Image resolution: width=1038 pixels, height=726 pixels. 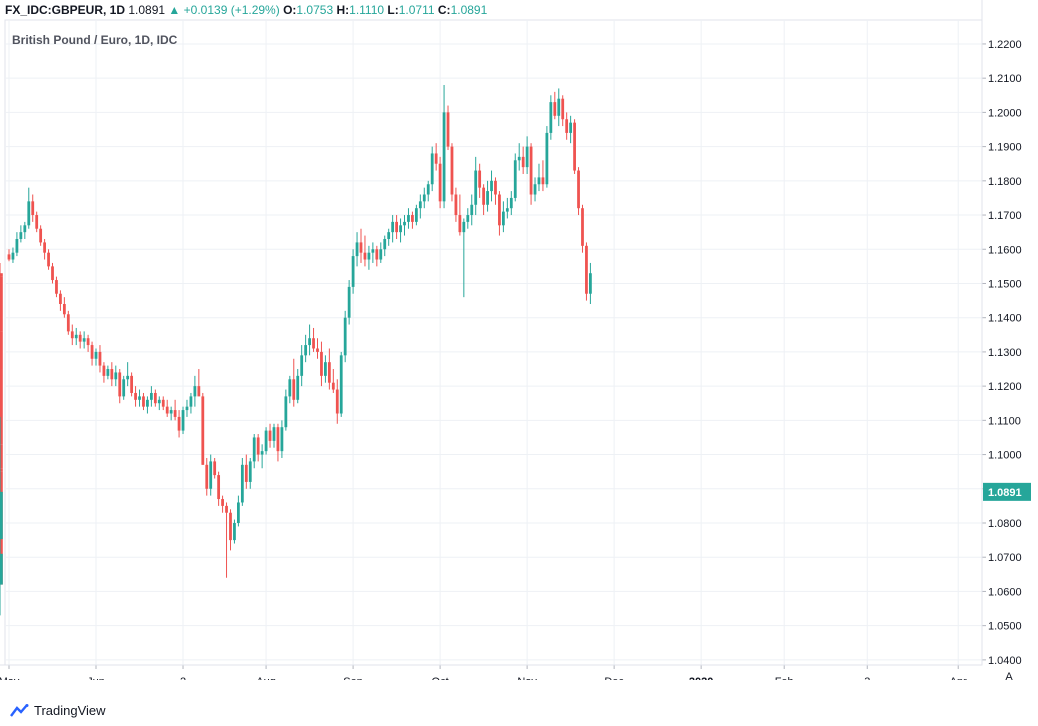 What do you see at coordinates (266, 678) in the screenshot?
I see `time-tick-label: Aug` at bounding box center [266, 678].